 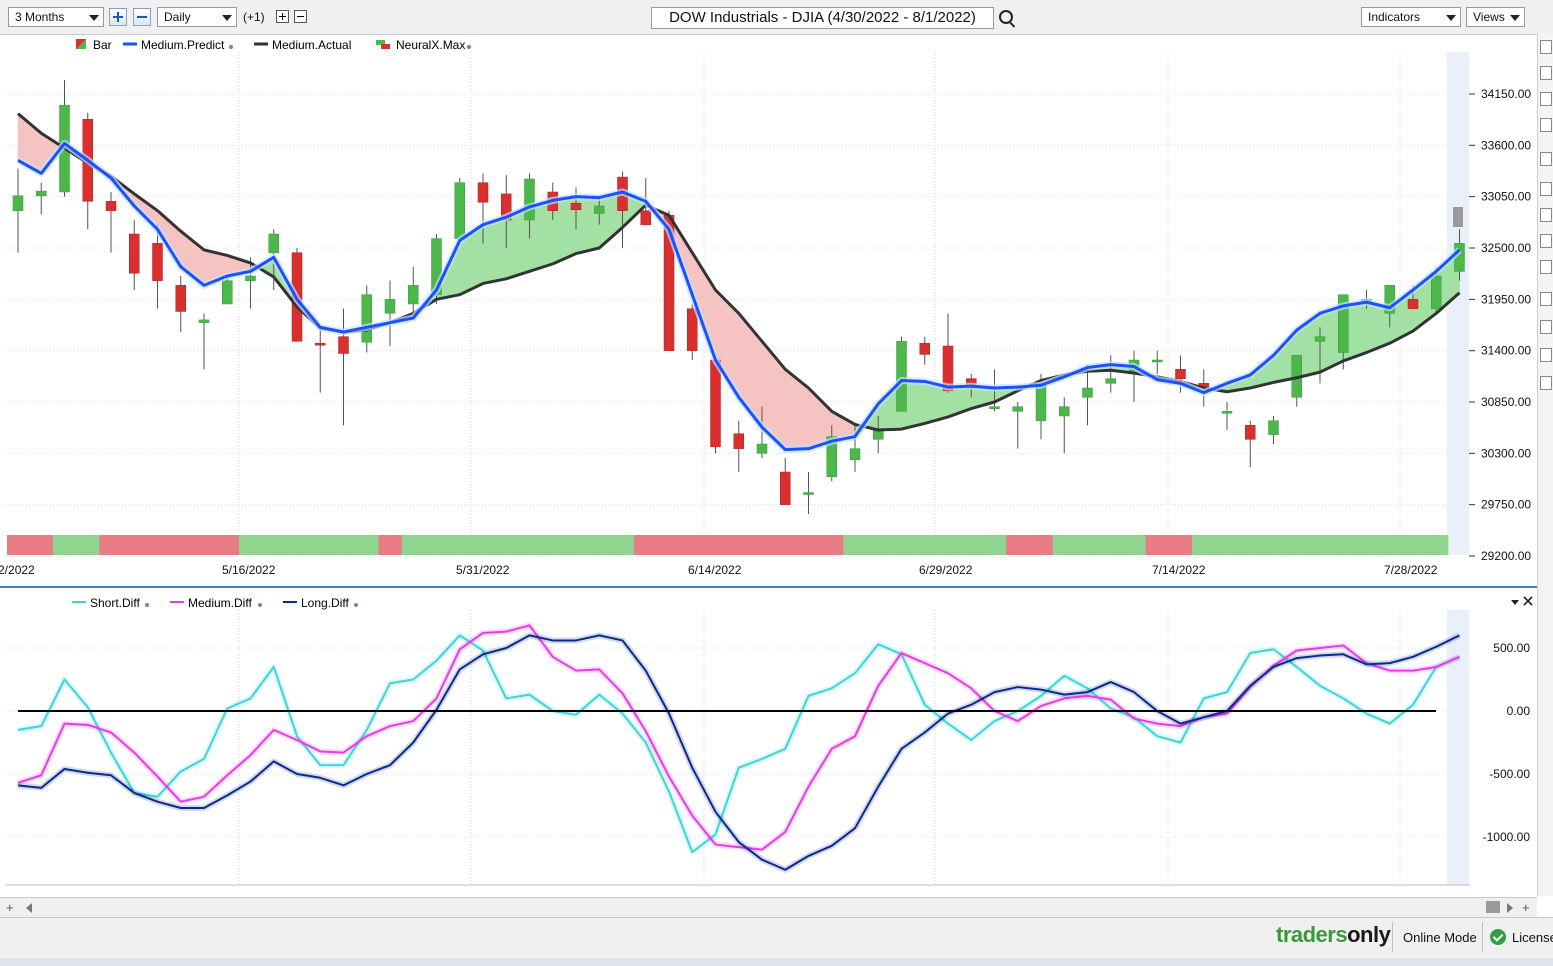 I want to click on offset-decrease-button, so click(x=300, y=16).